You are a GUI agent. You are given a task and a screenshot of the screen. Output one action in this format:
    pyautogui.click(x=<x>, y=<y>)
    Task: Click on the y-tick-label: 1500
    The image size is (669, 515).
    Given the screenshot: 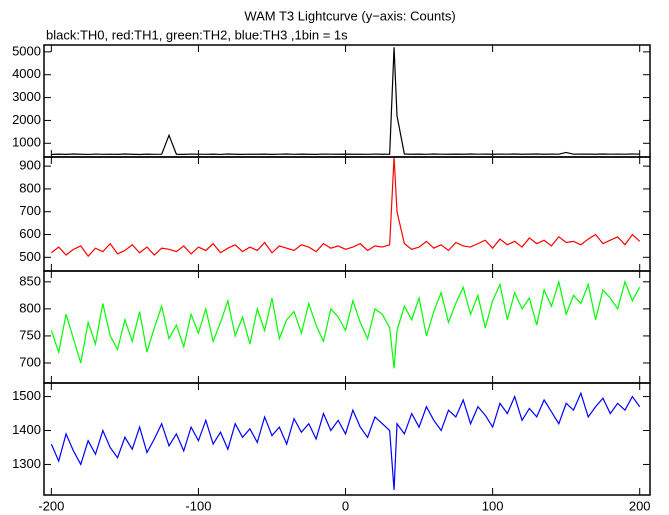 What is the action you would take?
    pyautogui.click(x=26, y=395)
    